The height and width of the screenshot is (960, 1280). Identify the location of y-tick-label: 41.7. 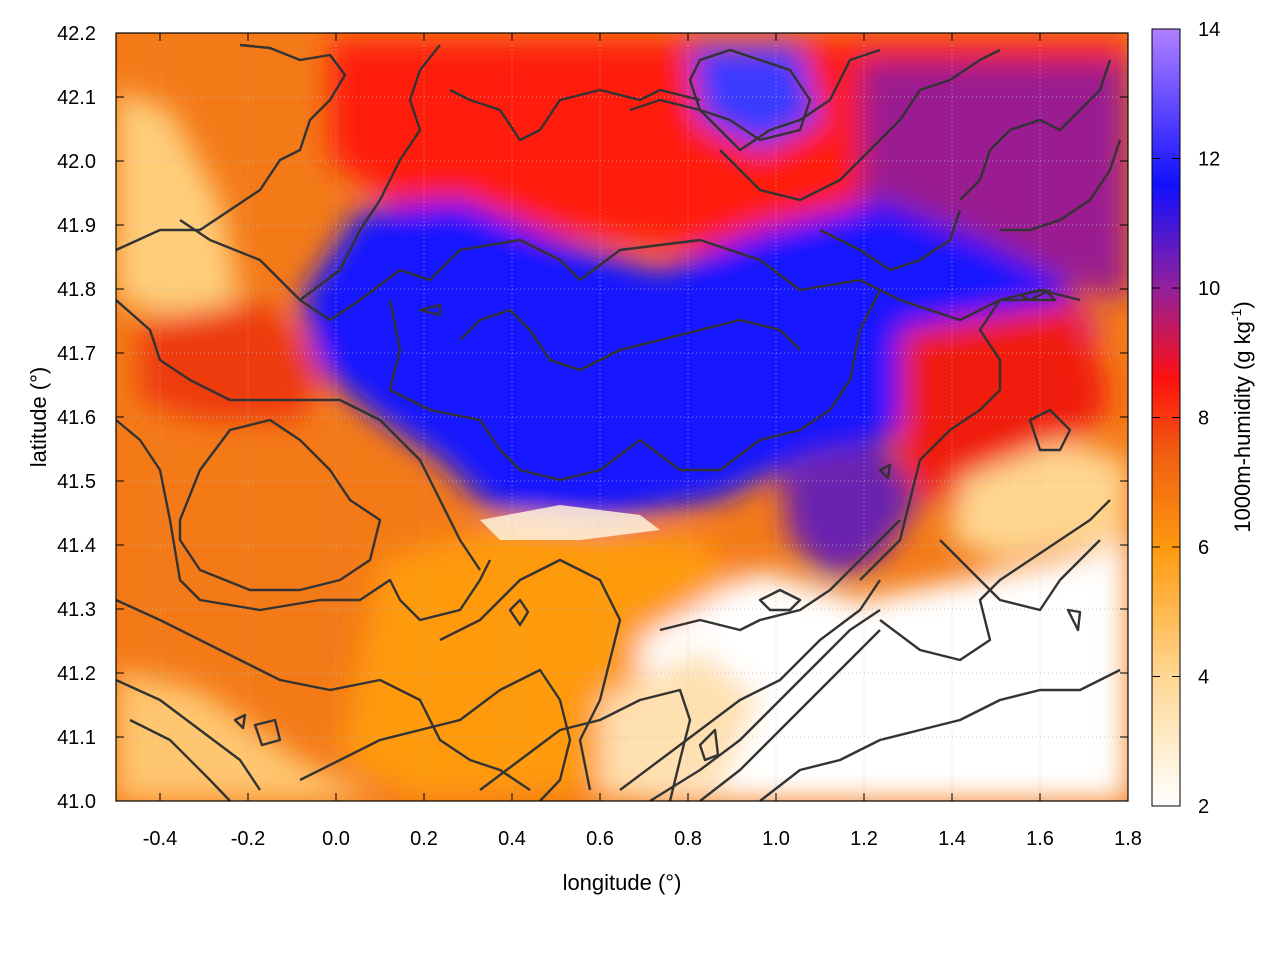
(76, 354).